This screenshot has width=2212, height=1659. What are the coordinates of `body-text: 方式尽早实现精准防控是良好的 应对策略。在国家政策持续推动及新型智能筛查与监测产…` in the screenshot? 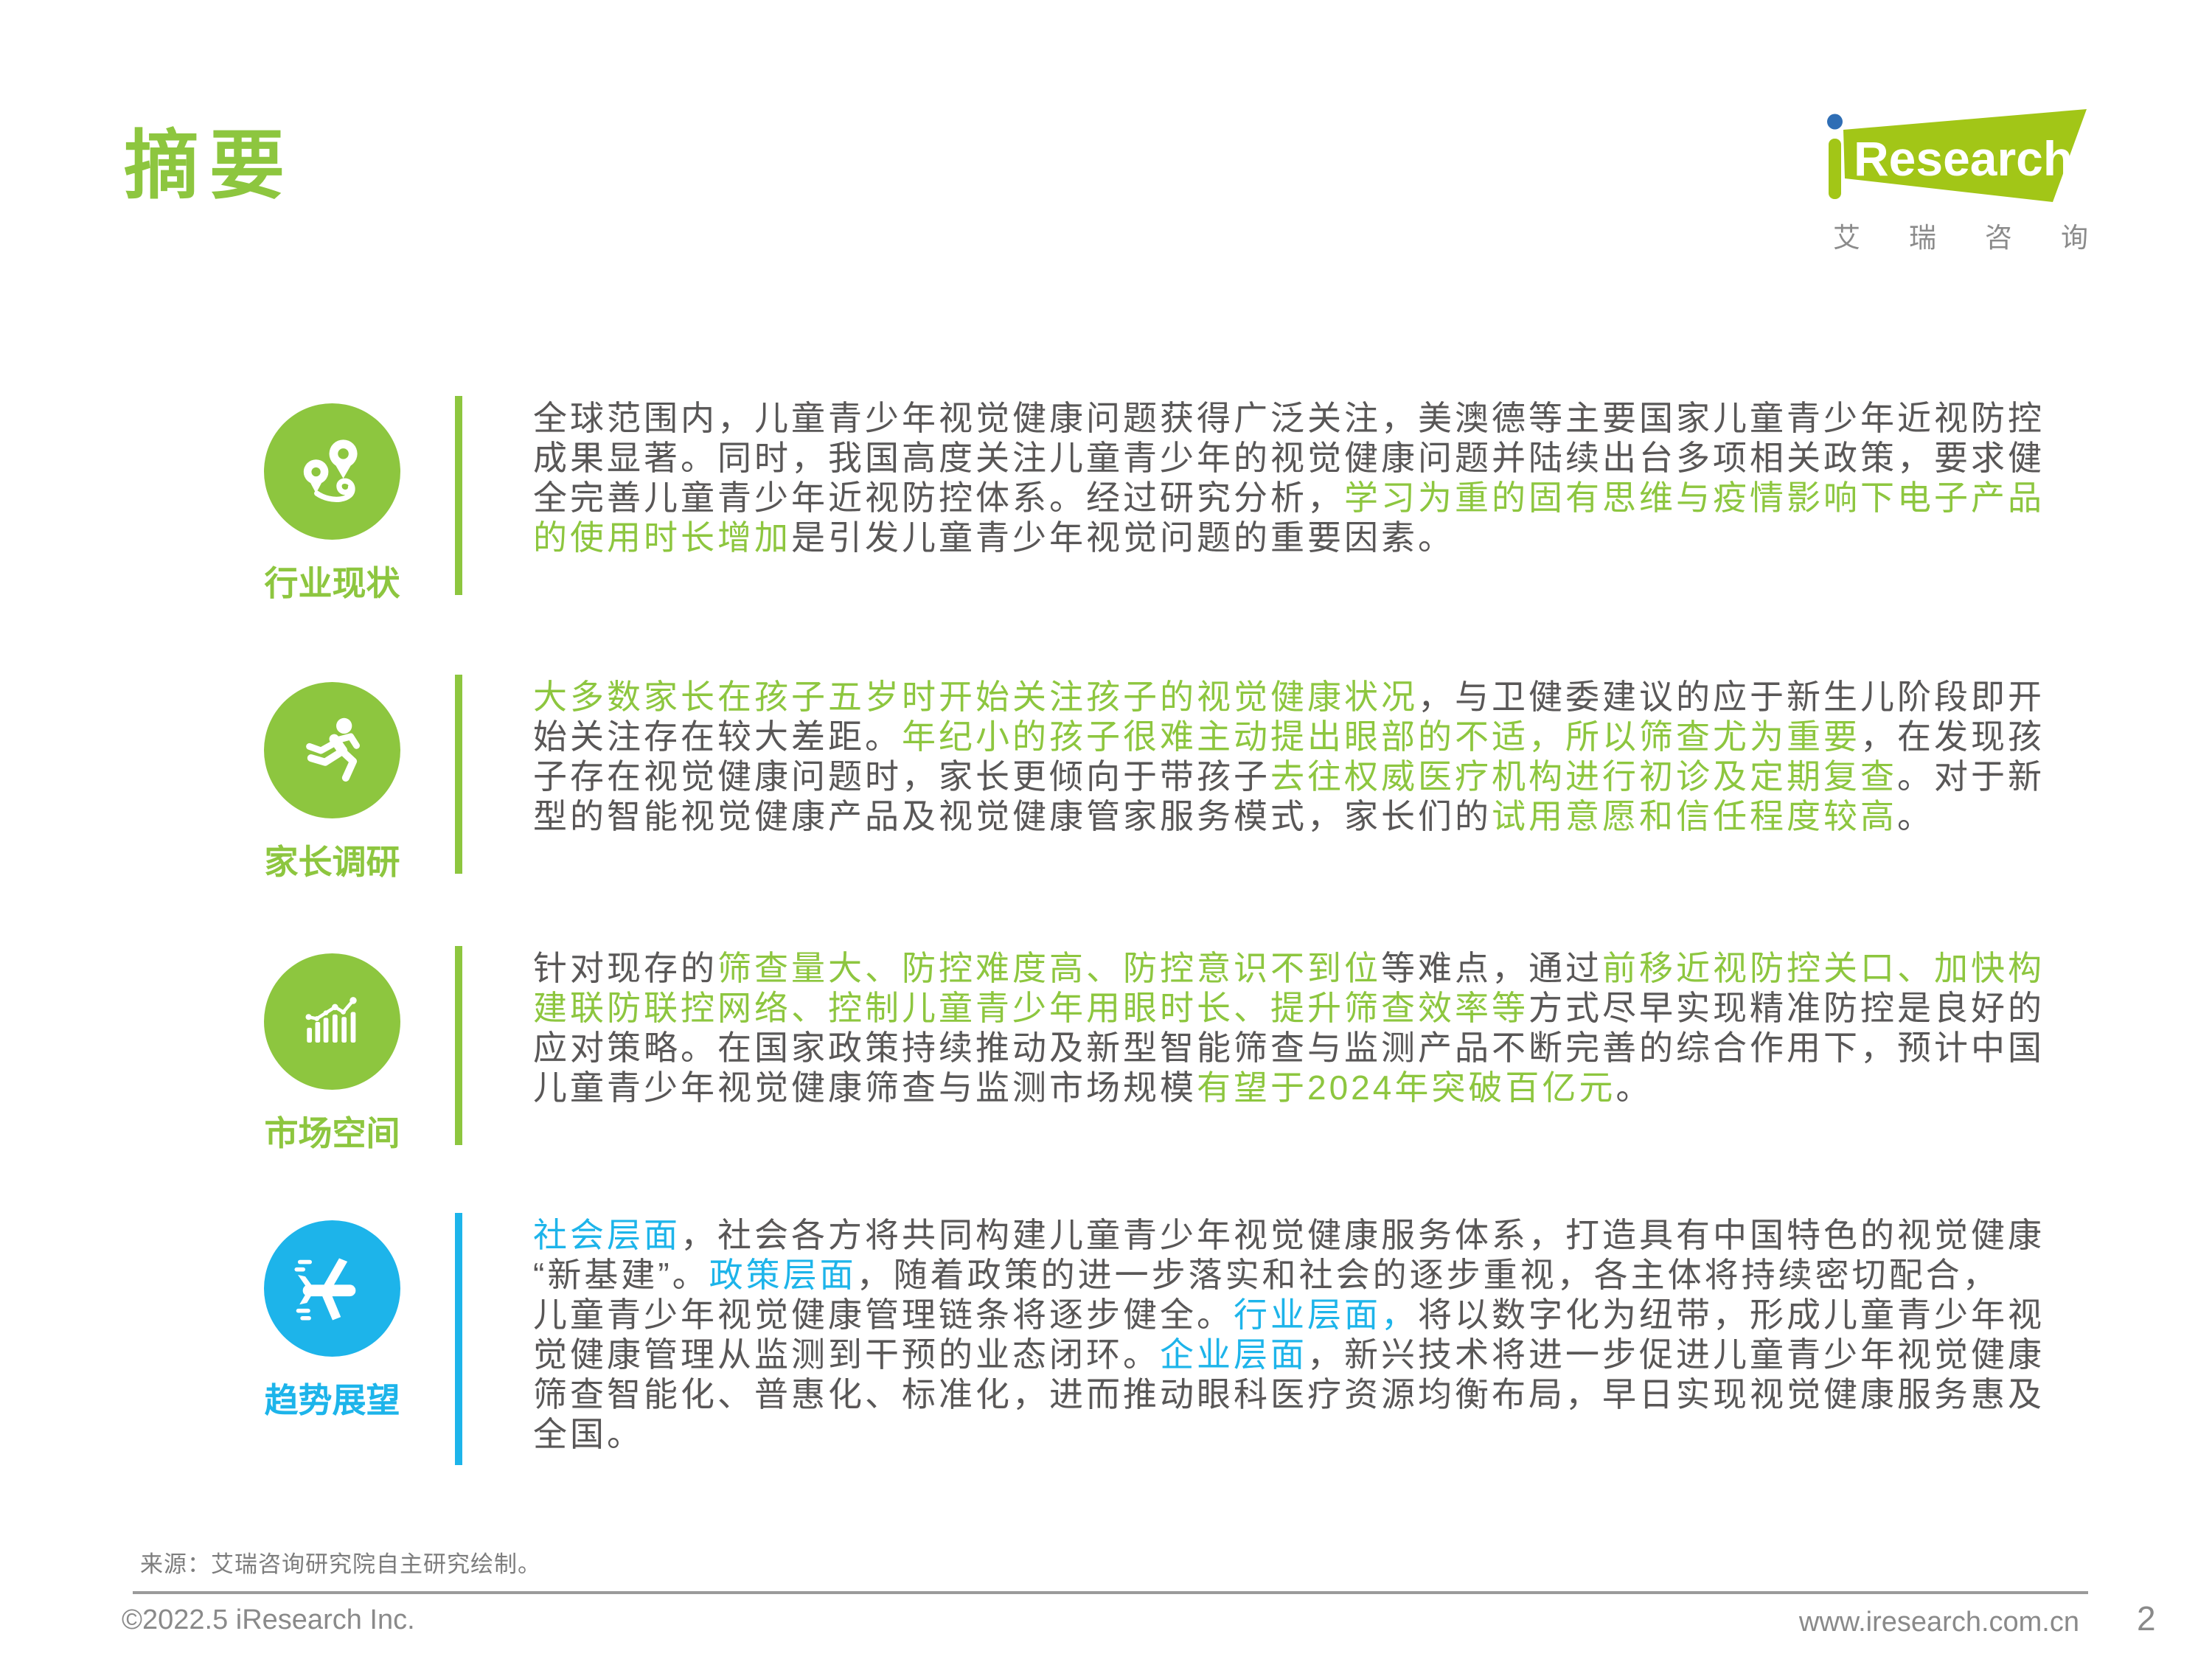 It's located at (1289, 1048).